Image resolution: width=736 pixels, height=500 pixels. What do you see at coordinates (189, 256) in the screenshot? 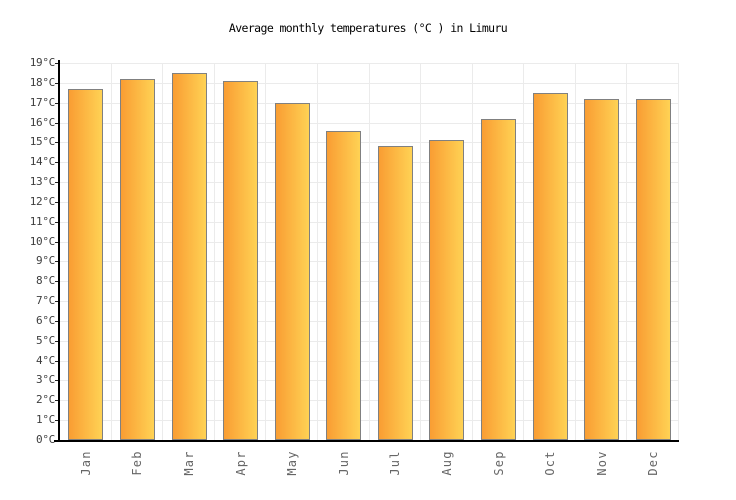
I see `bar-mar` at bounding box center [189, 256].